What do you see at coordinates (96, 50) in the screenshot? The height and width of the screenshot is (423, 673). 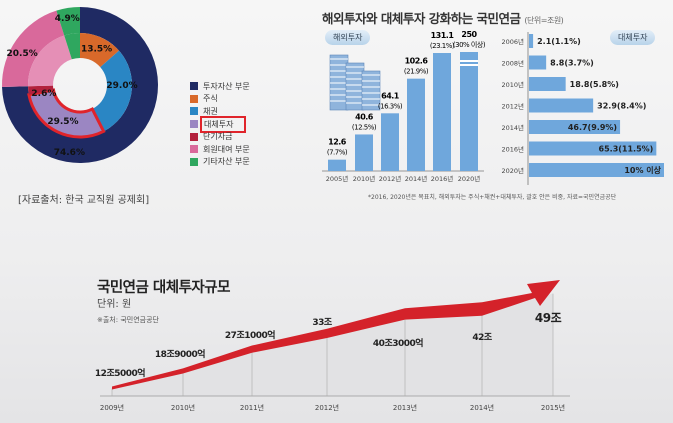 I see `donut-inner-label: 13.5%` at bounding box center [96, 50].